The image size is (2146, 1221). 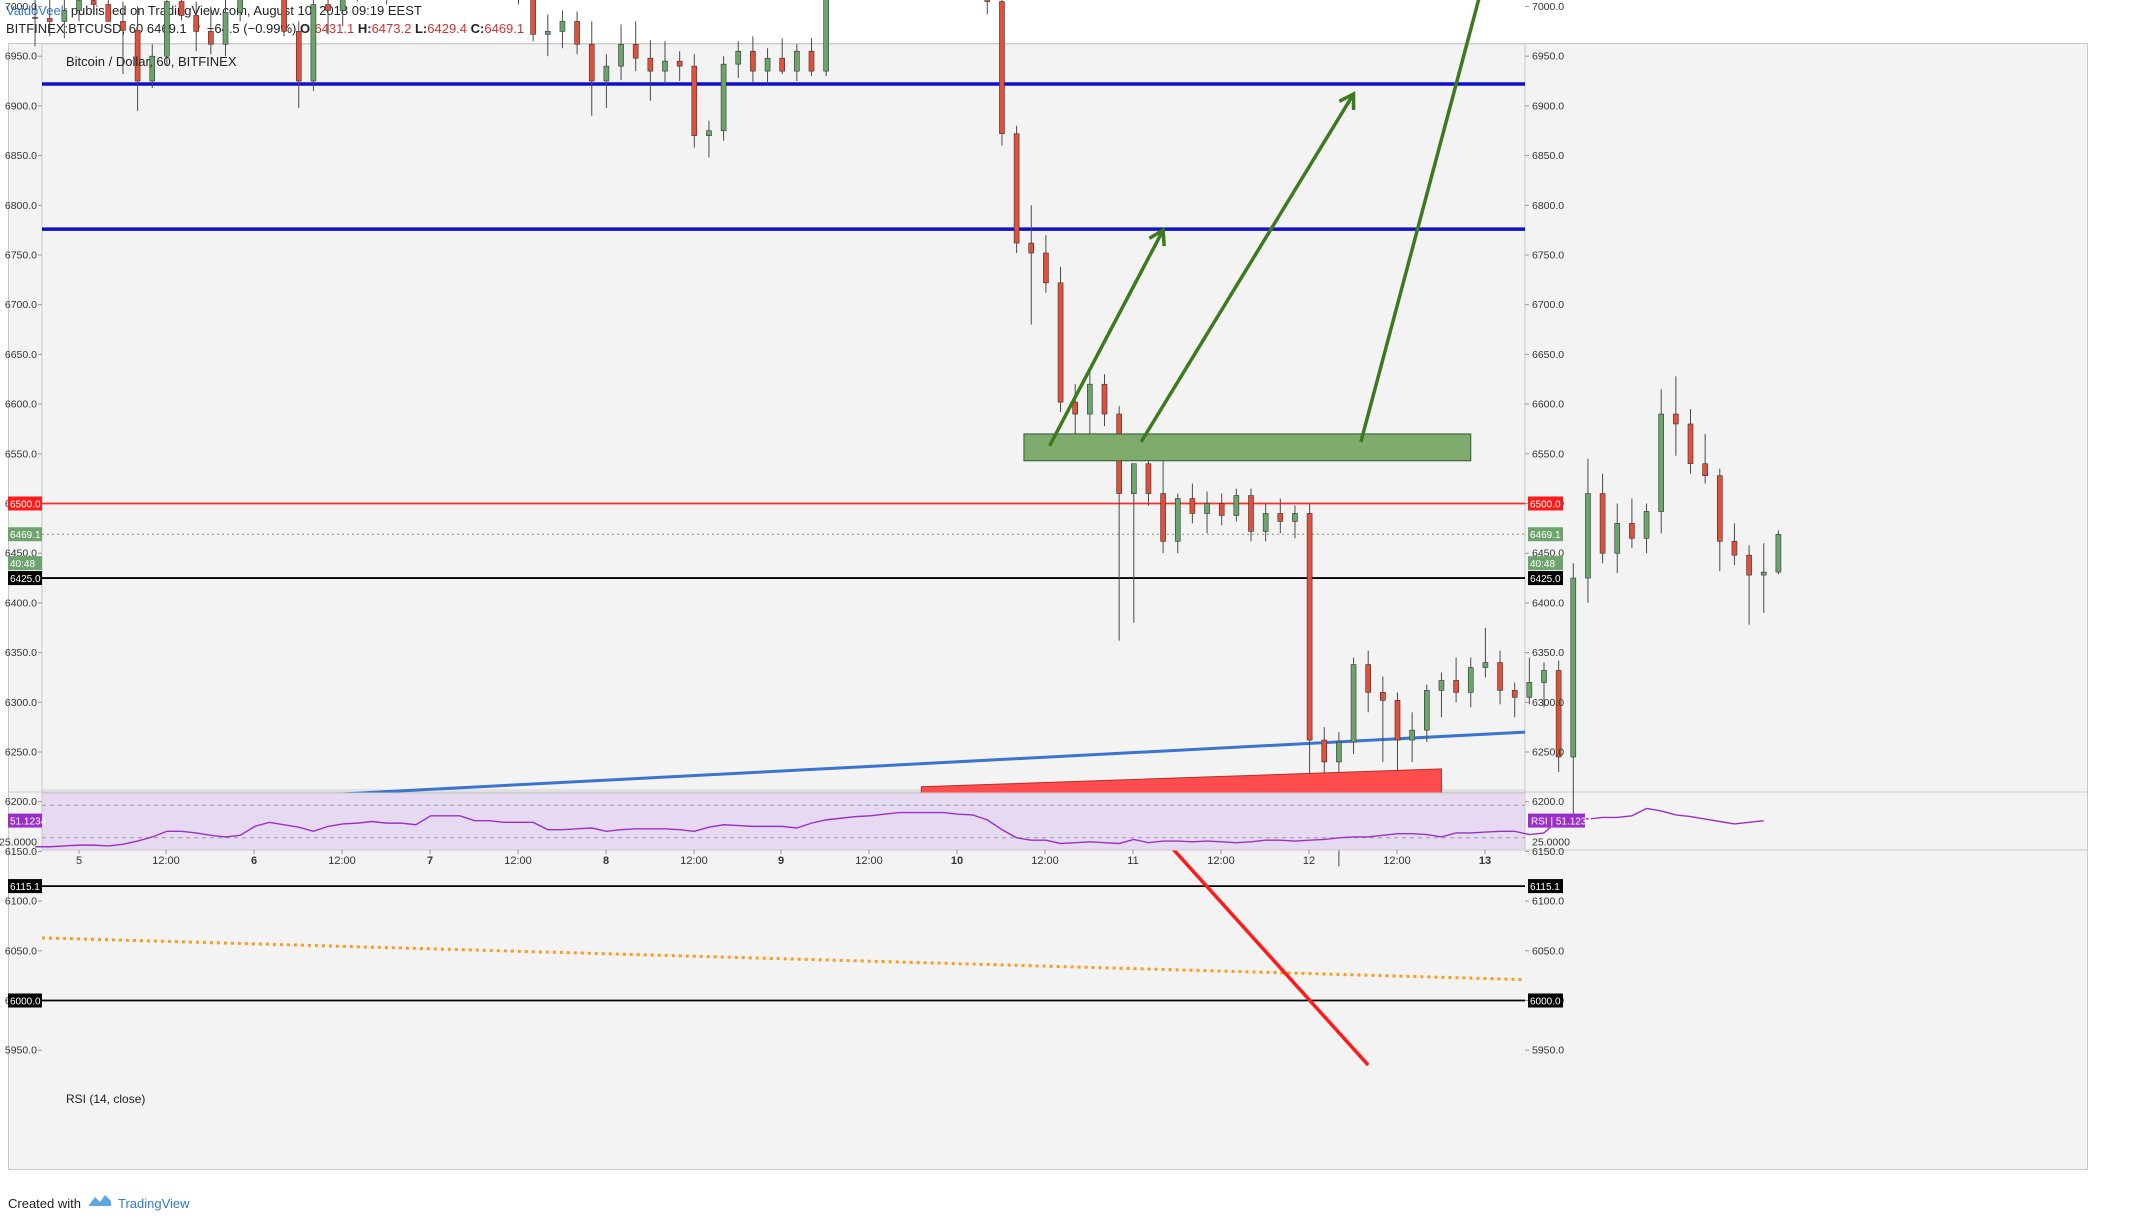 What do you see at coordinates (21, 1051) in the screenshot?
I see `y-tick-label-left: 5950.0` at bounding box center [21, 1051].